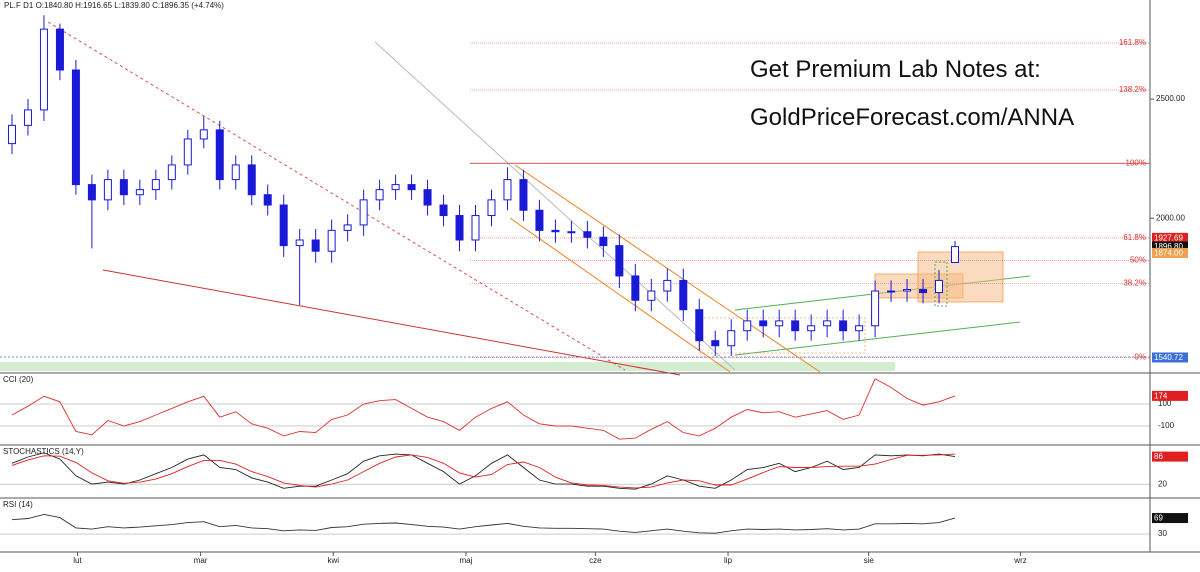 The image size is (1200, 572). I want to click on trend-line, so click(391, 322).